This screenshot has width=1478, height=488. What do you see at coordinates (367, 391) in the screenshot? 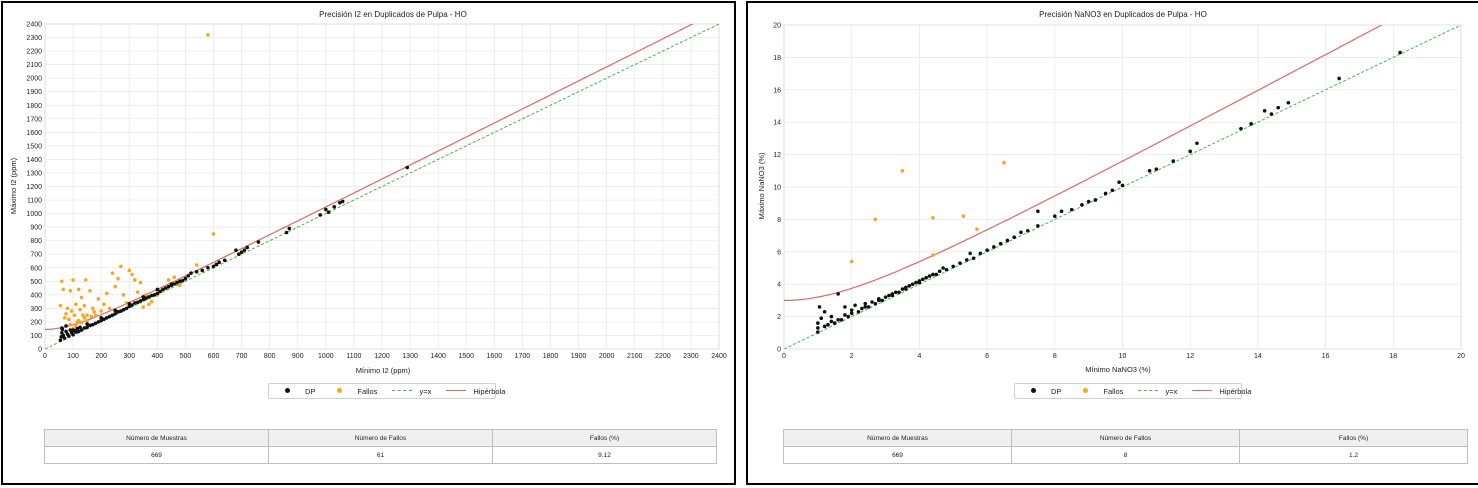
I see `legend-label-fallos: Fallos` at bounding box center [367, 391].